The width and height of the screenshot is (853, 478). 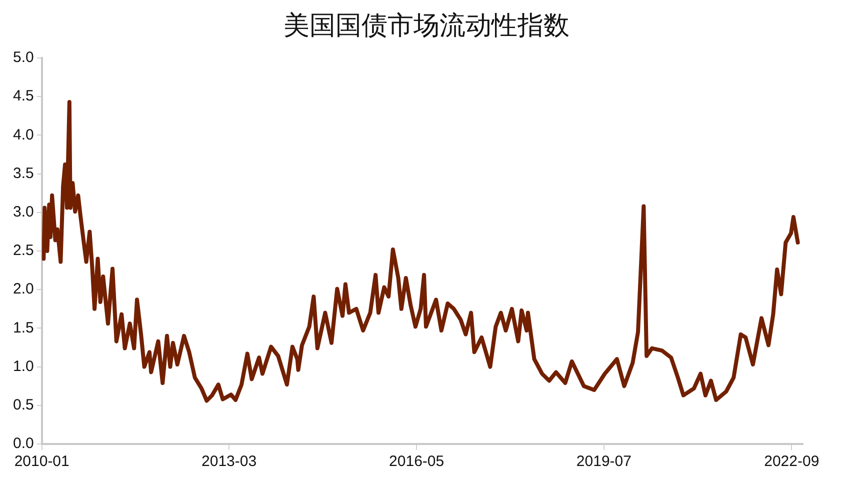 What do you see at coordinates (426, 26) in the screenshot?
I see `chart-title: 美国国债市场流动性指数` at bounding box center [426, 26].